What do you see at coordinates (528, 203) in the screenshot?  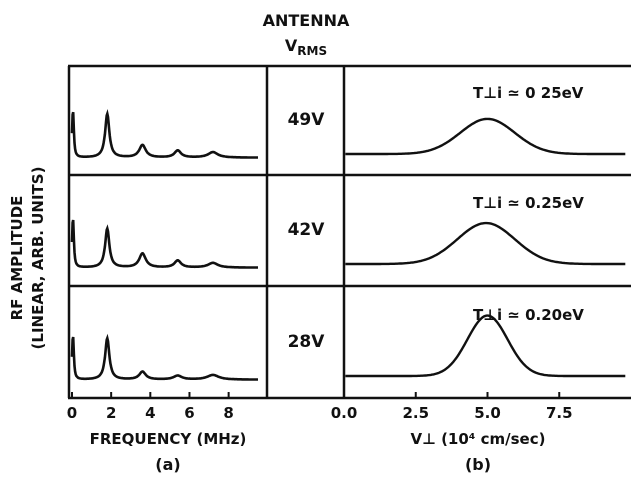 I see `temperature-label: T⊥i ≃ 0.25eV` at bounding box center [528, 203].